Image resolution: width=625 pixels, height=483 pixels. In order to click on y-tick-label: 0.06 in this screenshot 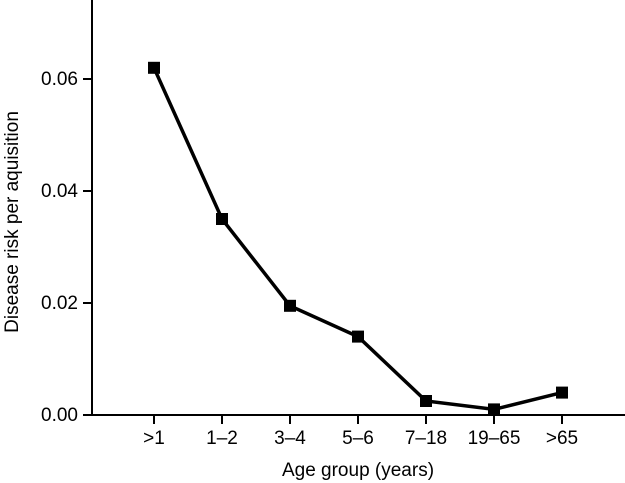, I will do `click(59, 79)`.